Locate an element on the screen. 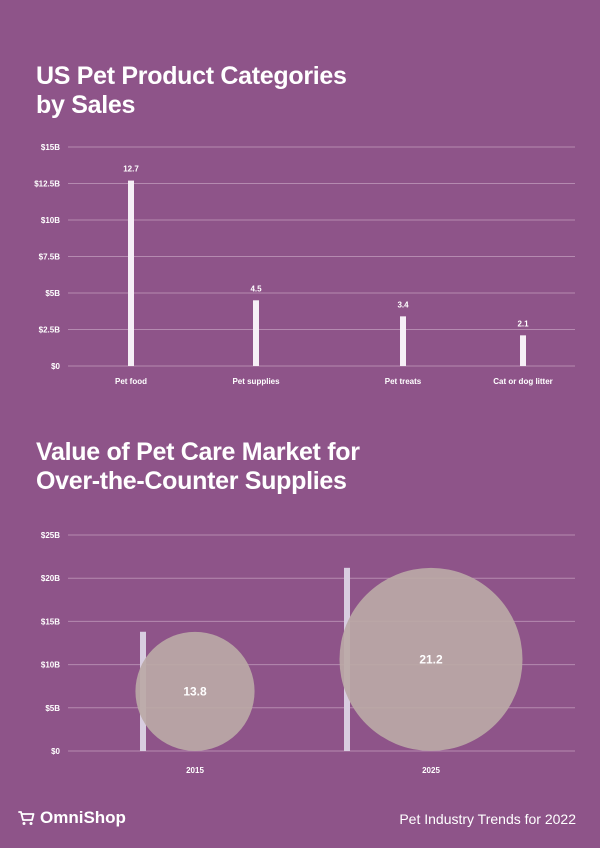  x-tick-label: Pet supplies is located at coordinates (256, 381).